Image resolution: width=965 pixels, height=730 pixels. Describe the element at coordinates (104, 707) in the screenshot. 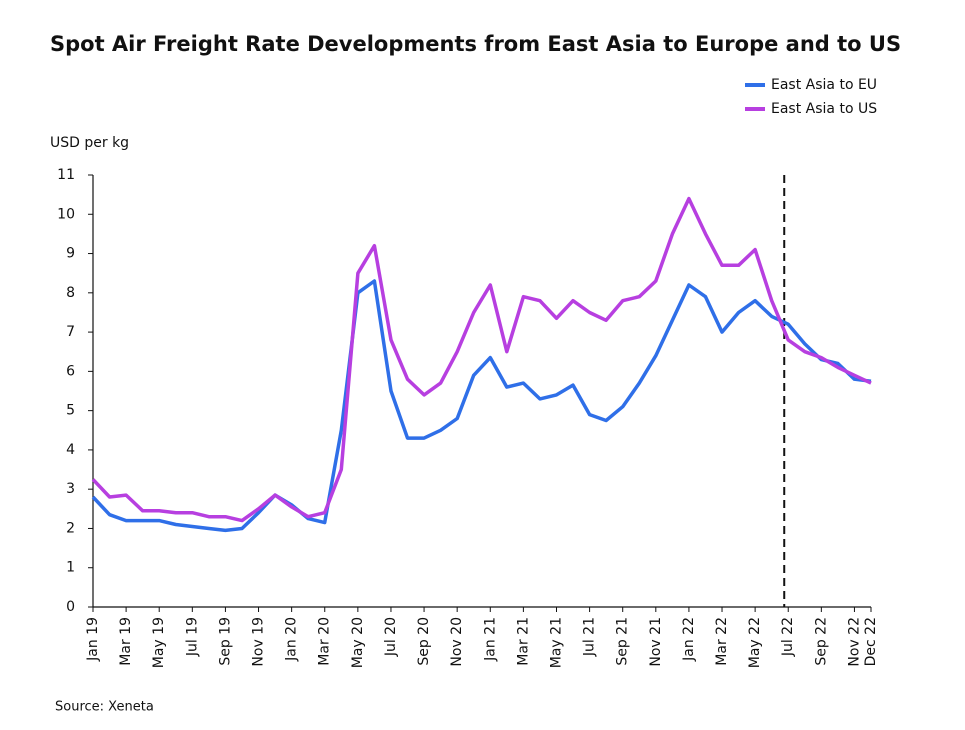

I see `source: Source: Xeneta` at that location.